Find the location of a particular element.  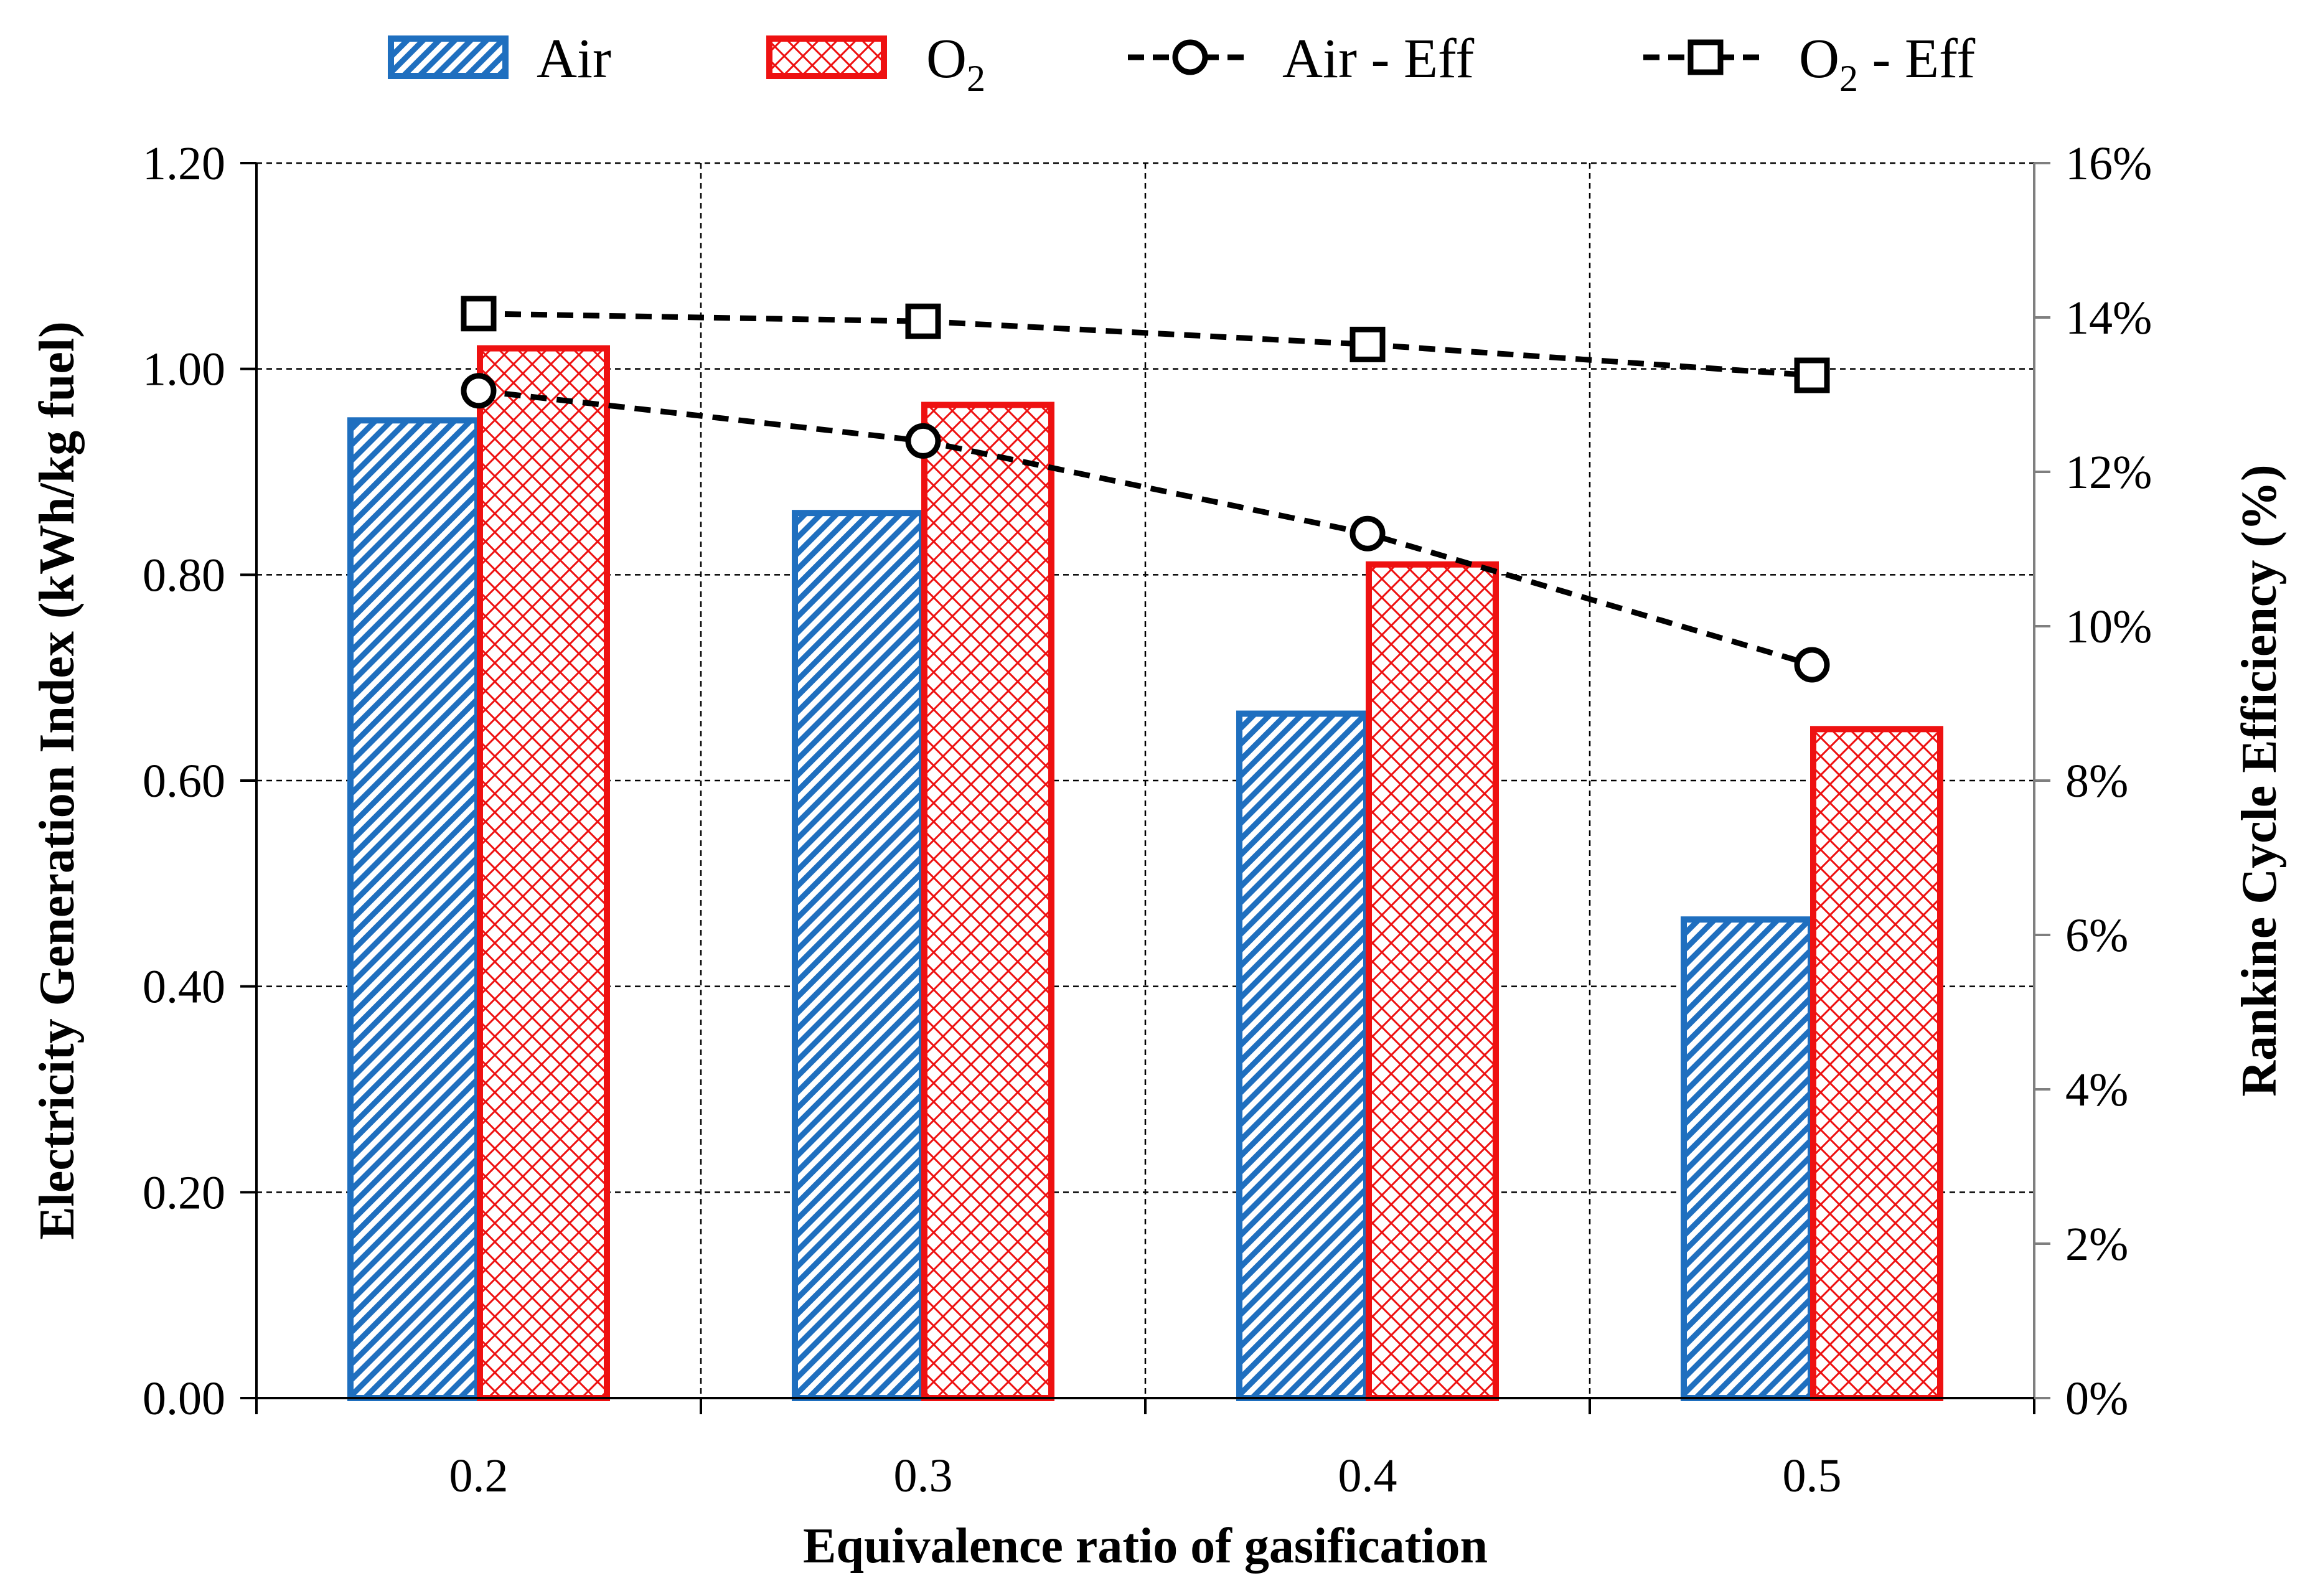

bar-o2-0.5 is located at coordinates (1876, 1063).